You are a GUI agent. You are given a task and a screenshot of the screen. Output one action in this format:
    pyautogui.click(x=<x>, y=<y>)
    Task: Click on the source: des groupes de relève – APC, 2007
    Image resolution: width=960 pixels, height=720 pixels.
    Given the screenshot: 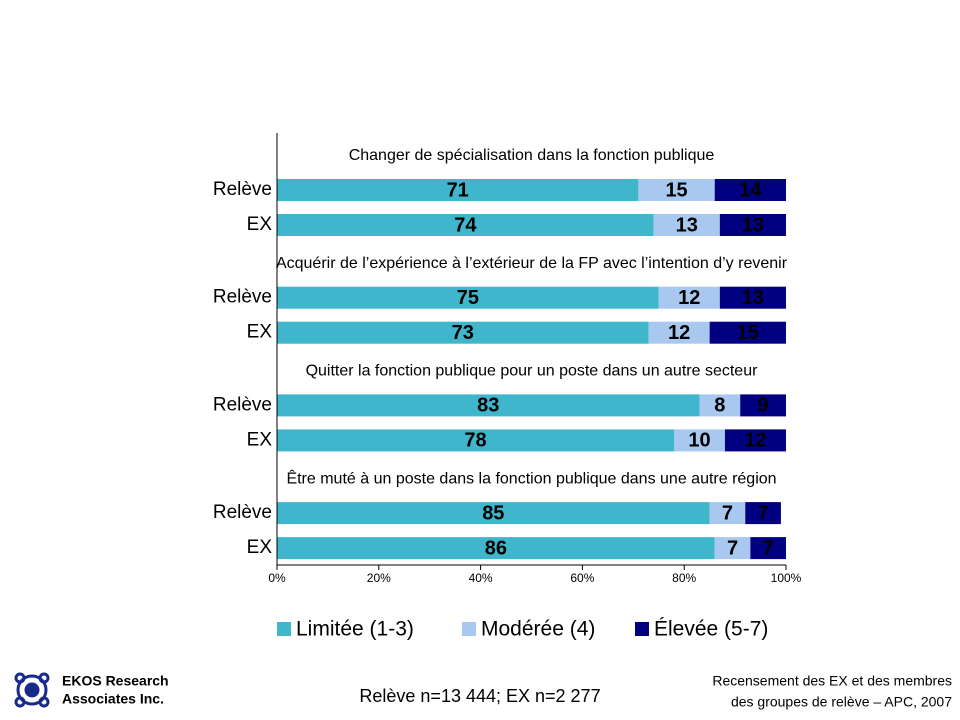 What is the action you would take?
    pyautogui.click(x=841, y=702)
    